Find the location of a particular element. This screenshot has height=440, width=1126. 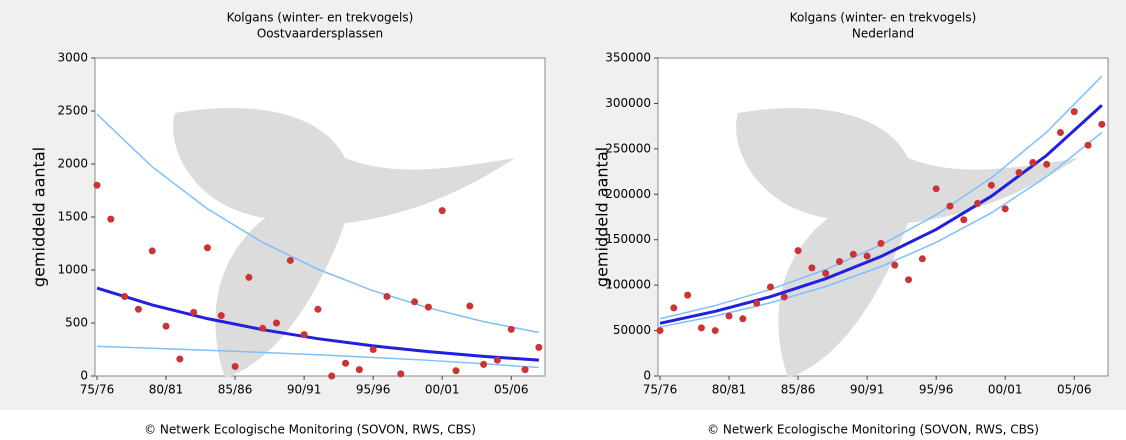

y-tick-label: 1500 is located at coordinates (72, 217).